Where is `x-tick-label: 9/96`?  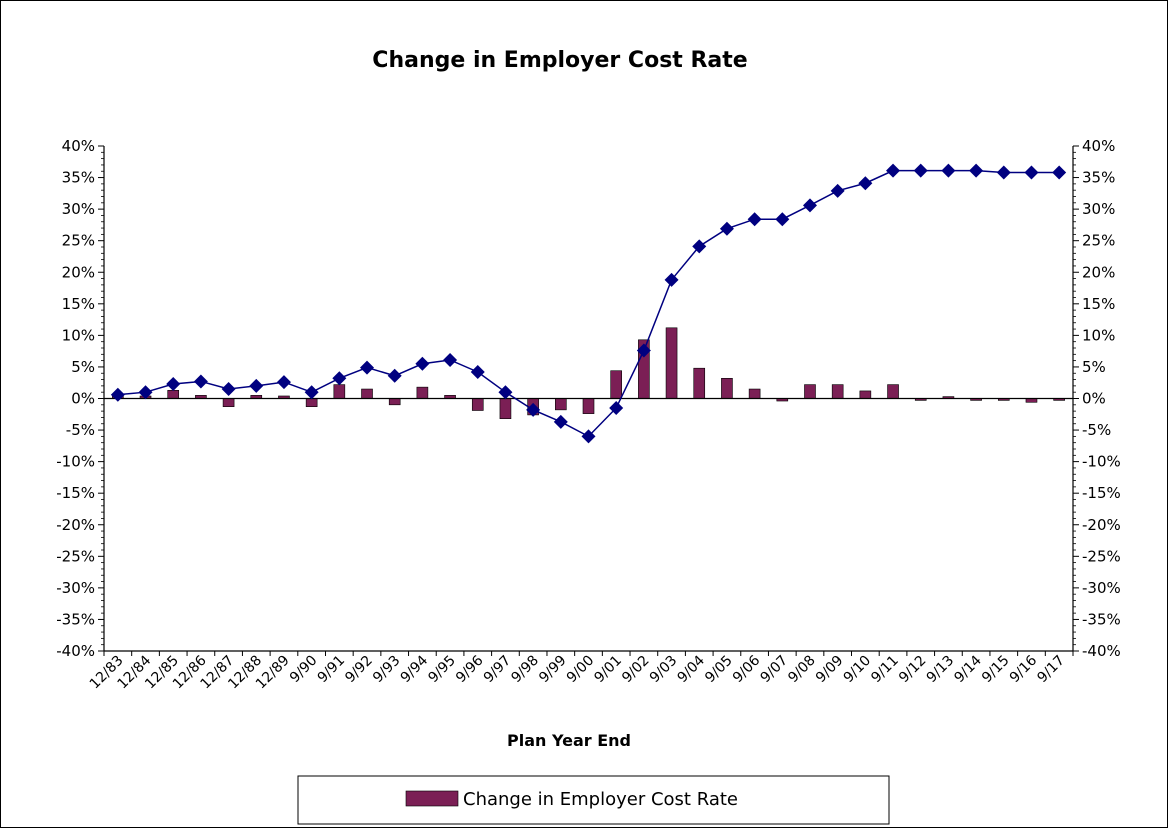 x-tick-label: 9/96 is located at coordinates (470, 669).